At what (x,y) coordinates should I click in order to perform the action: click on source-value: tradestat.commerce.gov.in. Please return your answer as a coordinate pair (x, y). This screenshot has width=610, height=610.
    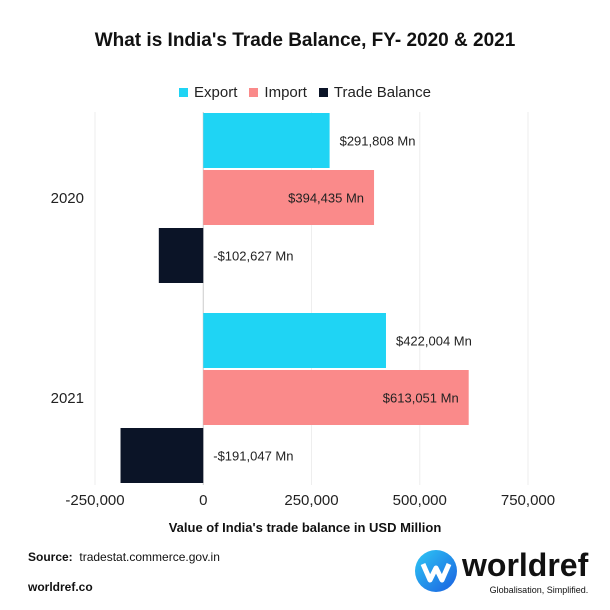
    Looking at the image, I should click on (149, 557).